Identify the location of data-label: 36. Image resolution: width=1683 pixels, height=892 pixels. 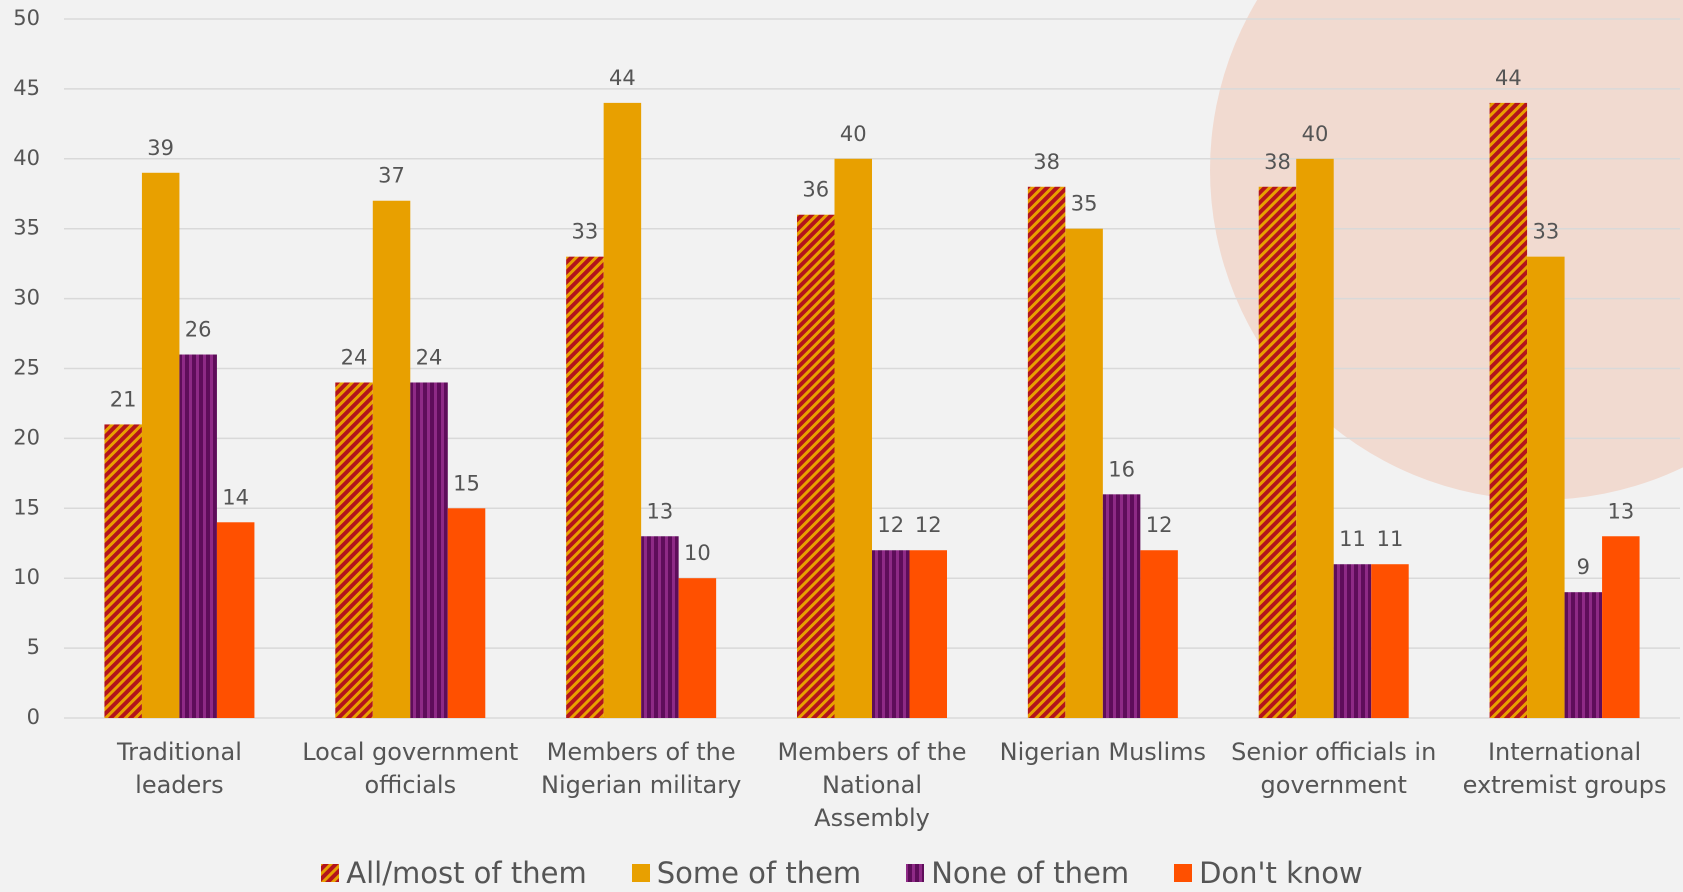
(815, 190).